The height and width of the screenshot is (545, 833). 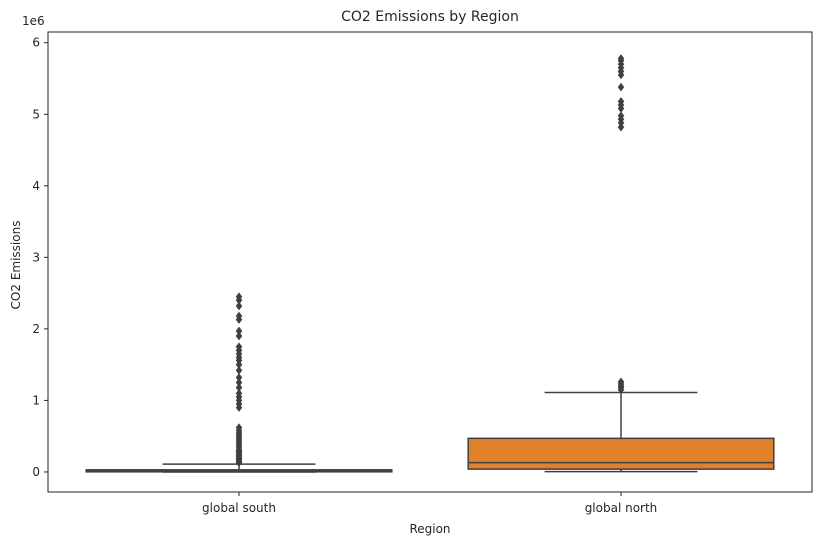 I want to click on y-axis-offset-label: 1e6, so click(x=33, y=21).